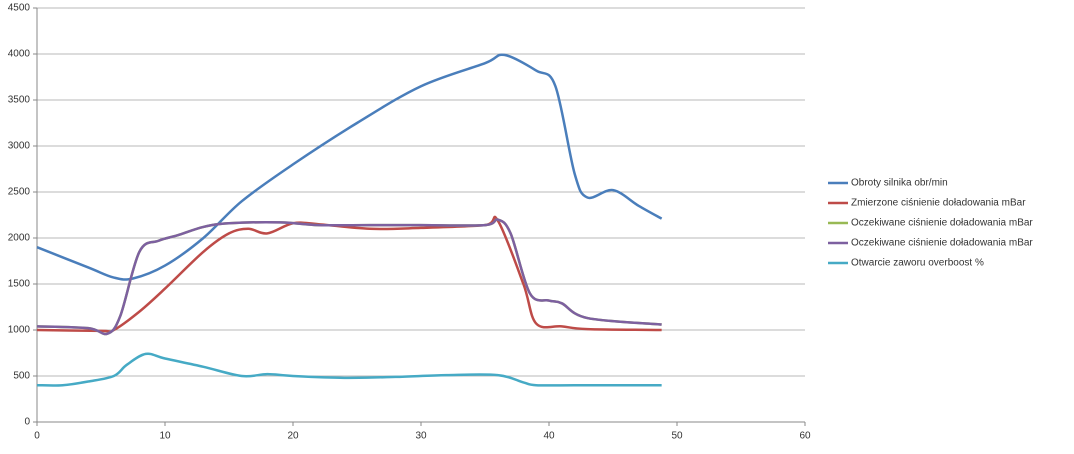  I want to click on x-tick-label: 60, so click(805, 436).